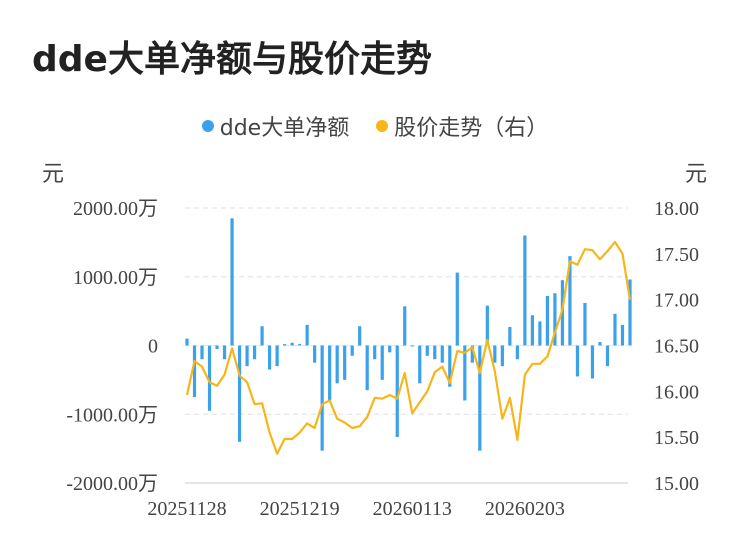  I want to click on left-tick-label: 2000.00万, so click(115, 209).